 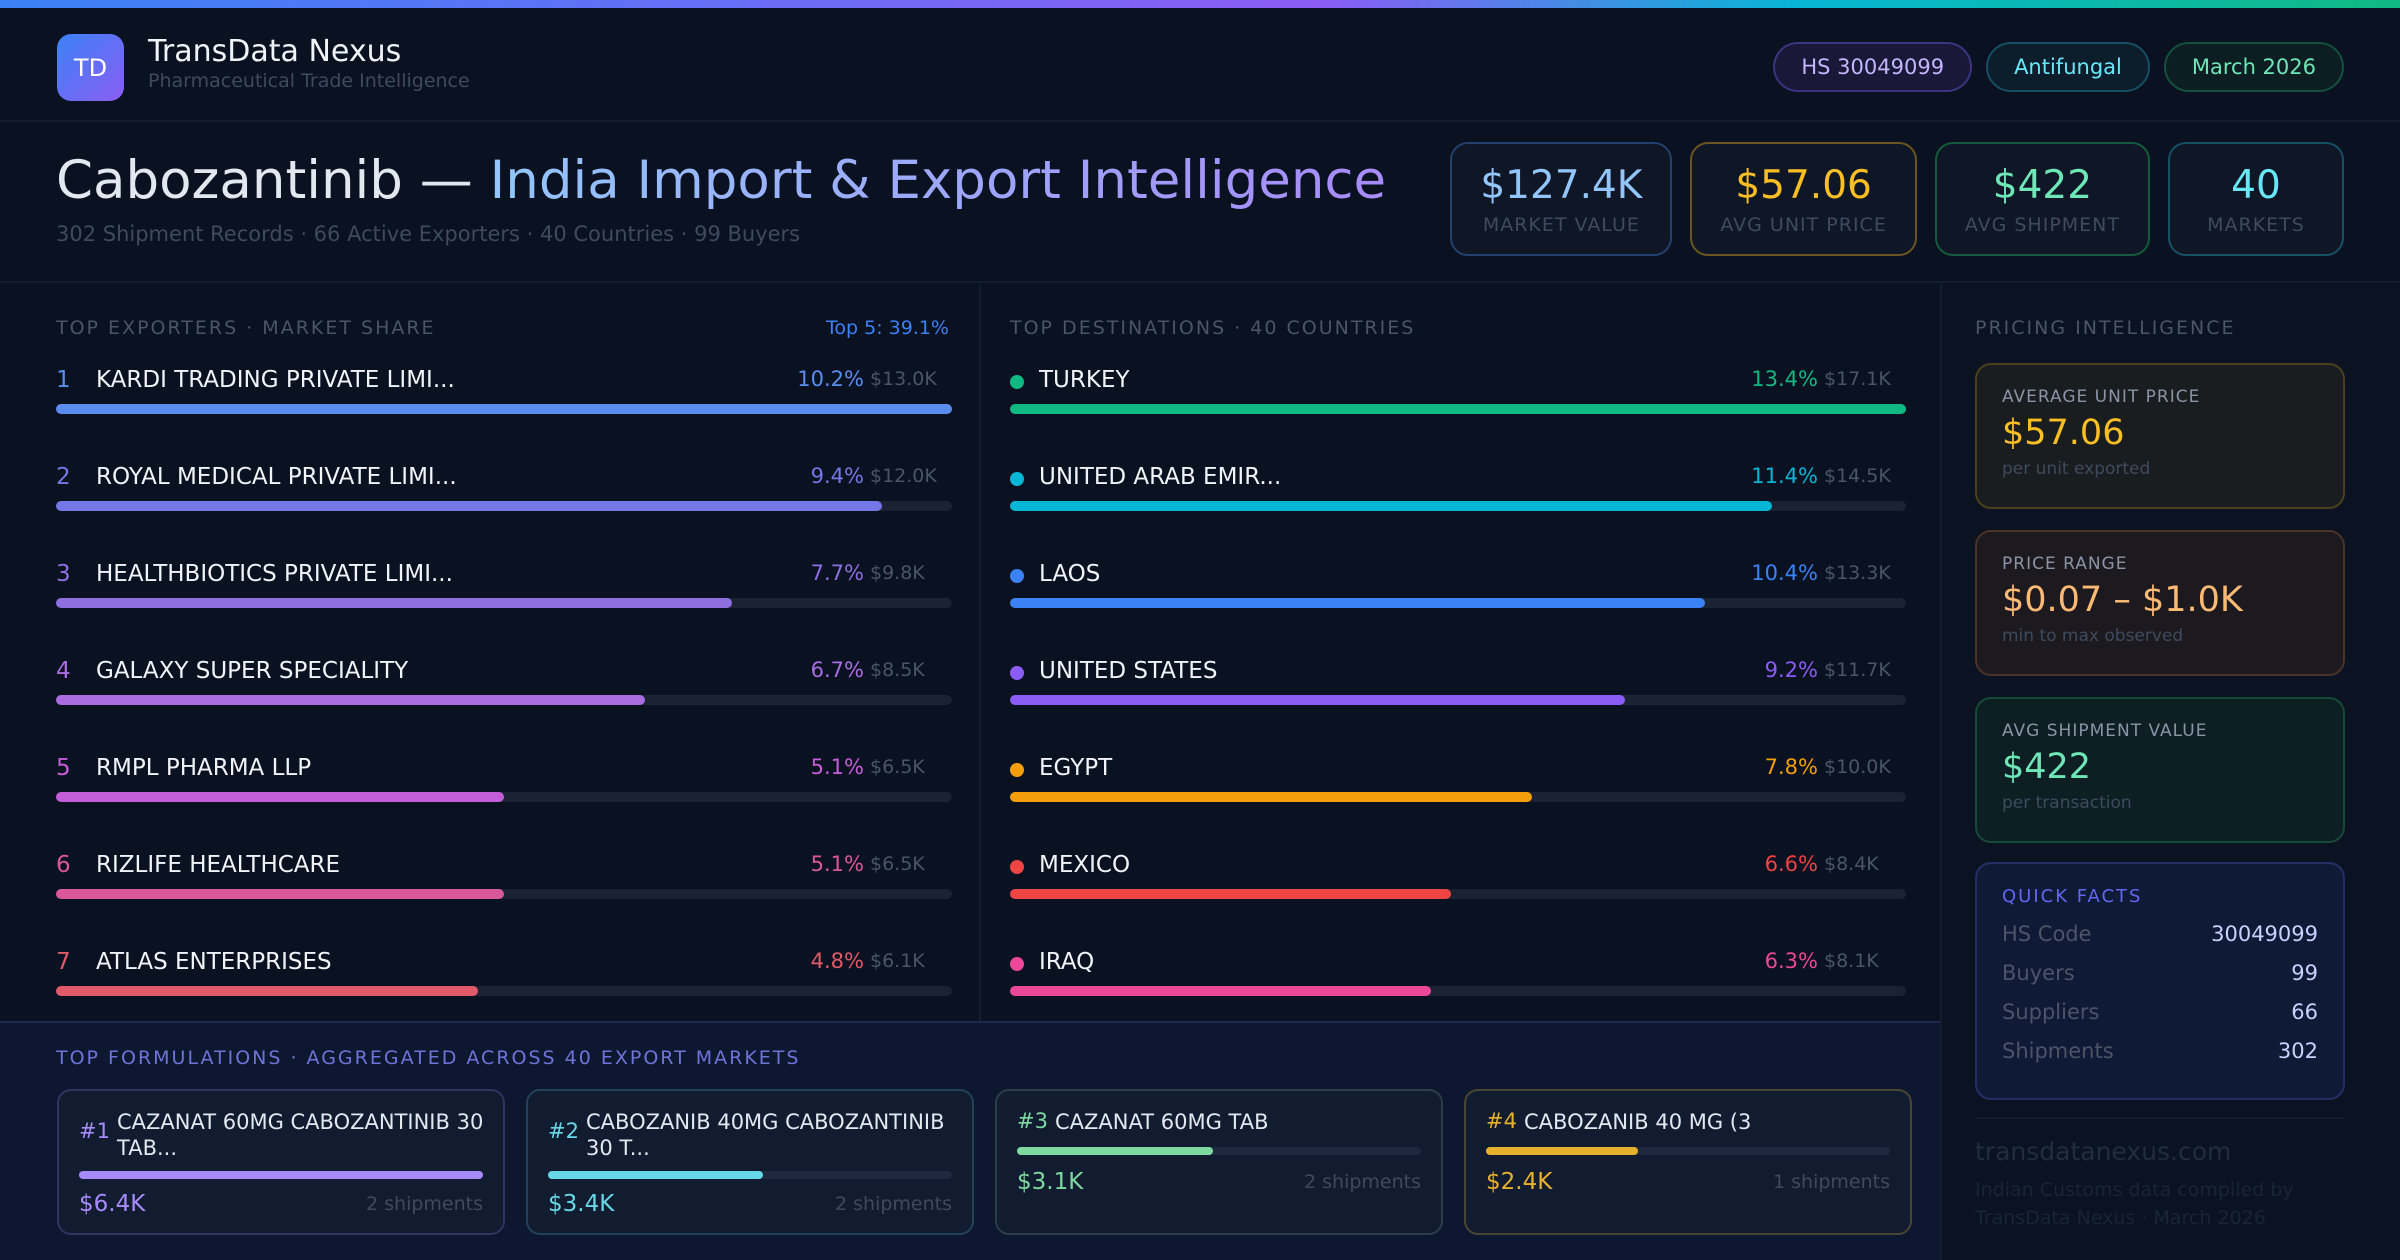 I want to click on rank-number: 7, so click(x=63, y=962).